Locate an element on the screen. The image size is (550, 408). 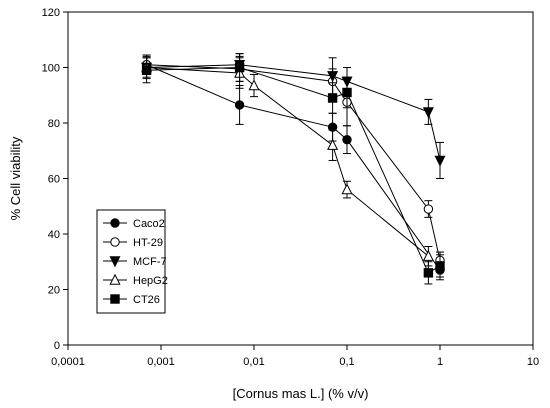
x-tick-label: 1 is located at coordinates (440, 362).